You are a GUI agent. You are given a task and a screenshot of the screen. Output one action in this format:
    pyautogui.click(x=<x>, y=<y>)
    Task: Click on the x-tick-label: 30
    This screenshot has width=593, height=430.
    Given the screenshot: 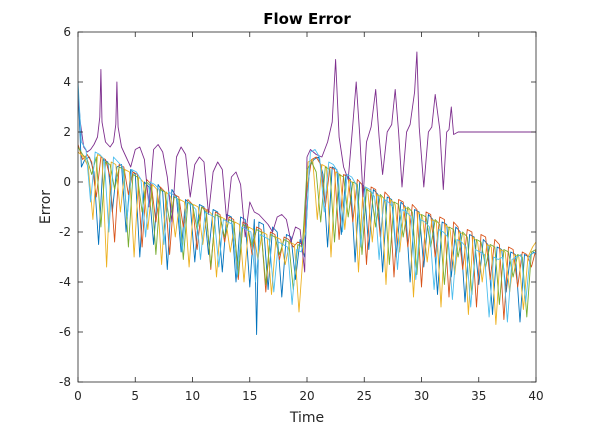 What is the action you would take?
    pyautogui.click(x=421, y=396)
    